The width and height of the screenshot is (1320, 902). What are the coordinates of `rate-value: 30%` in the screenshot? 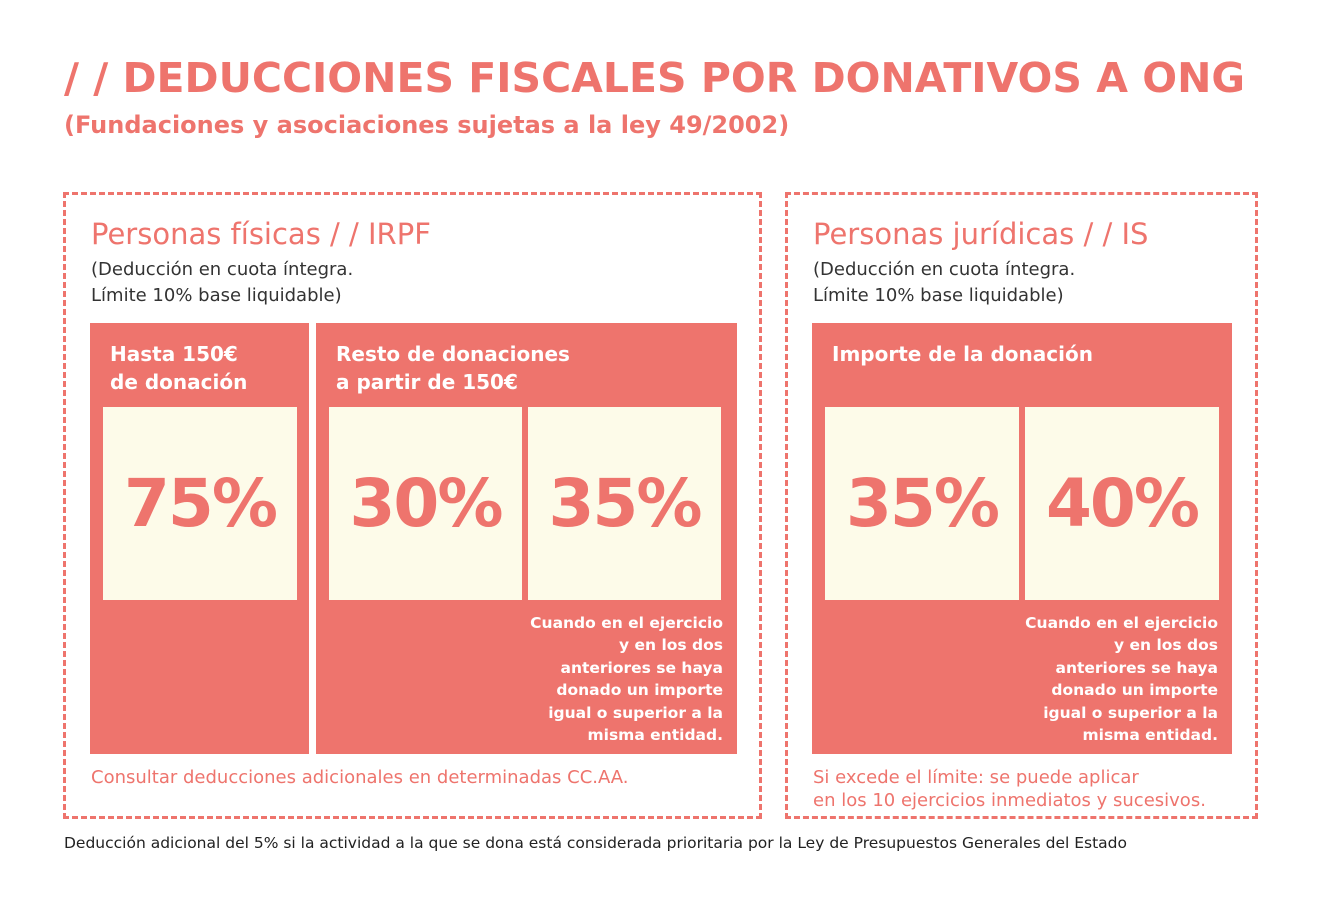 It's located at (426, 503).